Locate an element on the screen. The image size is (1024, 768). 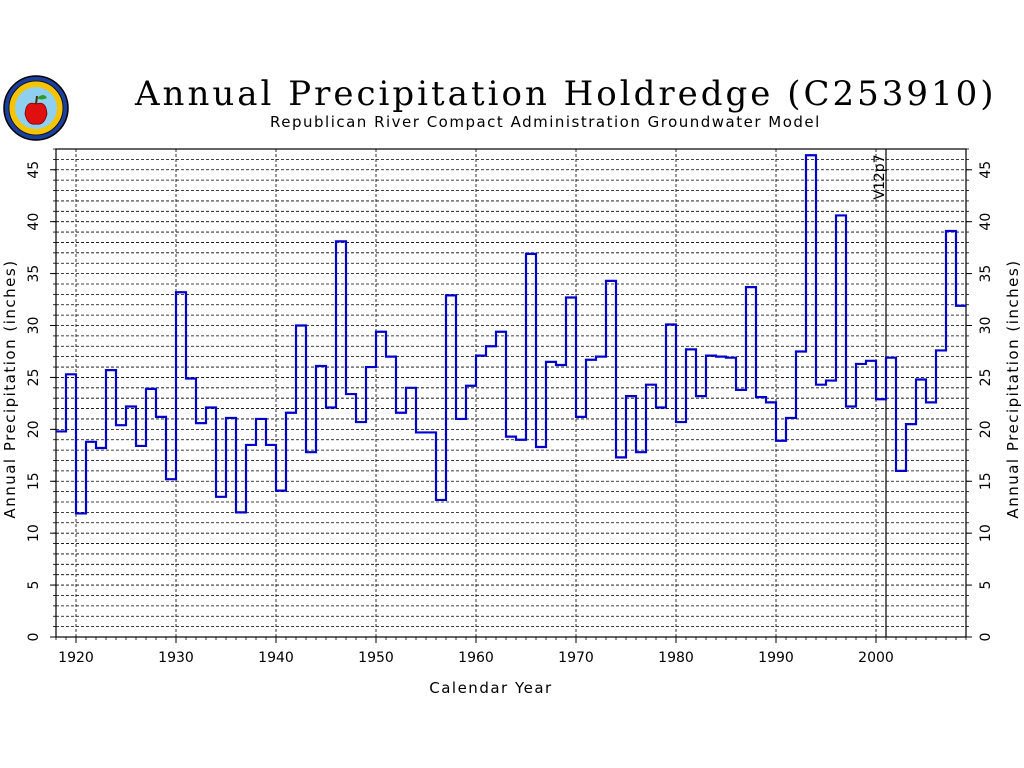
x-tick-label: 1990 is located at coordinates (776, 658).